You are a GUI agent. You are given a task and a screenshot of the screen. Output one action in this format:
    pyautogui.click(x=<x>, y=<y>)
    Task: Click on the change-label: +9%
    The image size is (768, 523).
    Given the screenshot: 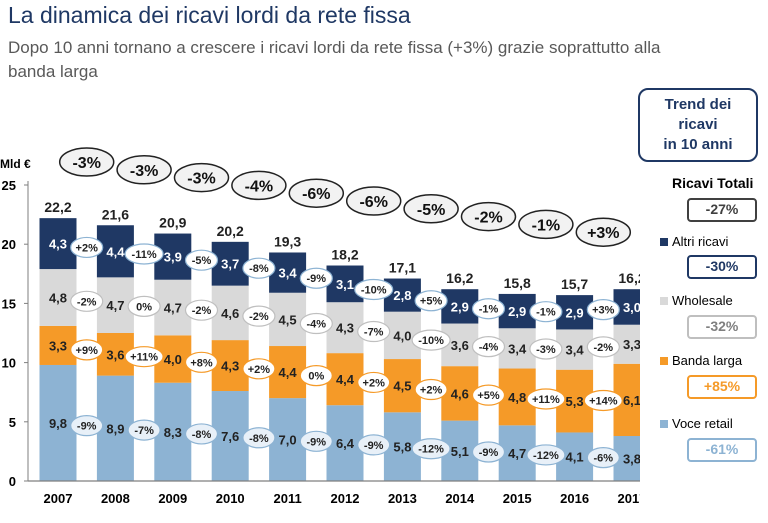 What is the action you would take?
    pyautogui.click(x=87, y=351)
    